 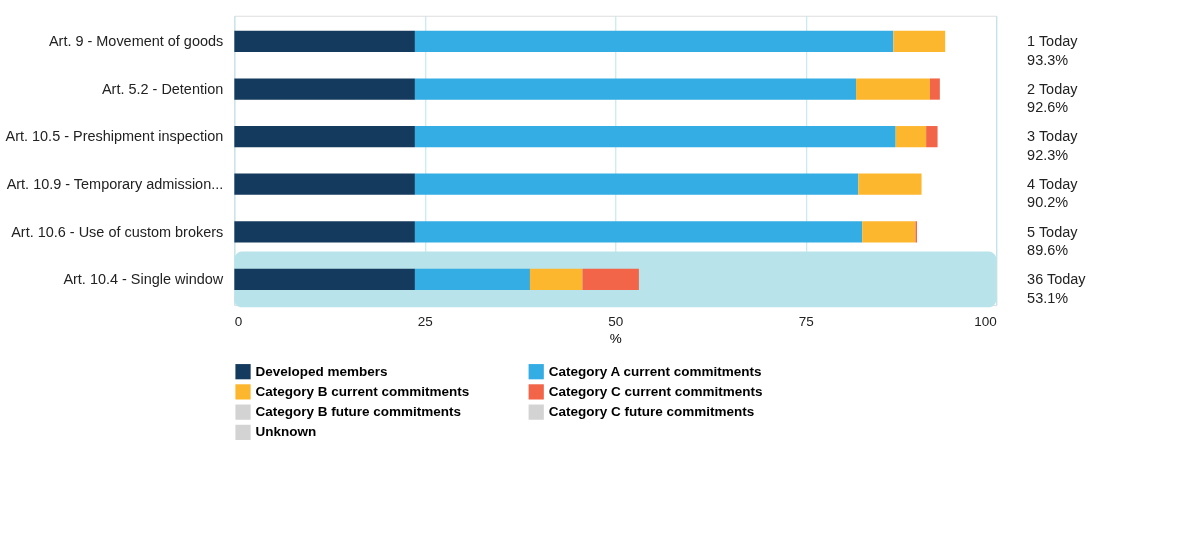 What do you see at coordinates (358, 411) in the screenshot?
I see `legend-label: Category B future commitments` at bounding box center [358, 411].